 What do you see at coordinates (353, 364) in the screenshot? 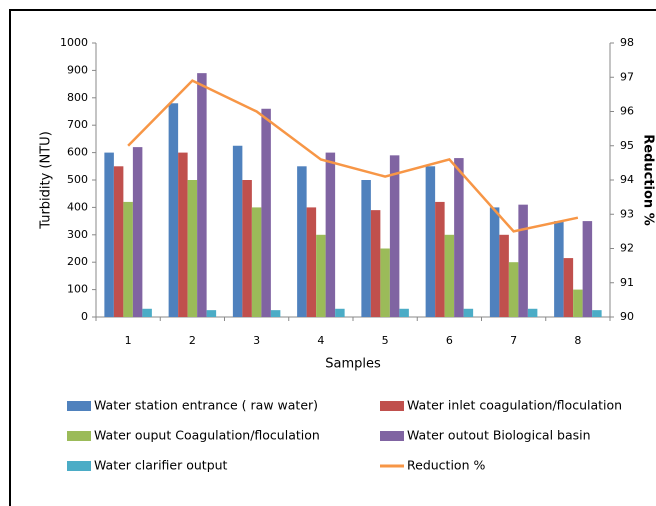
I see `x-axis-label: Samples` at bounding box center [353, 364].